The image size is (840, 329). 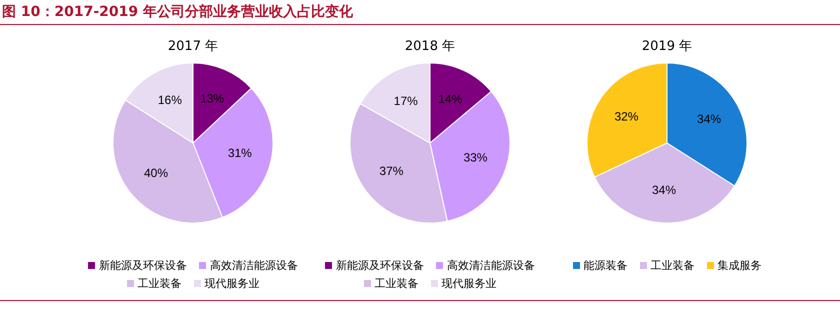 I want to click on data-label: 17%, so click(x=406, y=101).